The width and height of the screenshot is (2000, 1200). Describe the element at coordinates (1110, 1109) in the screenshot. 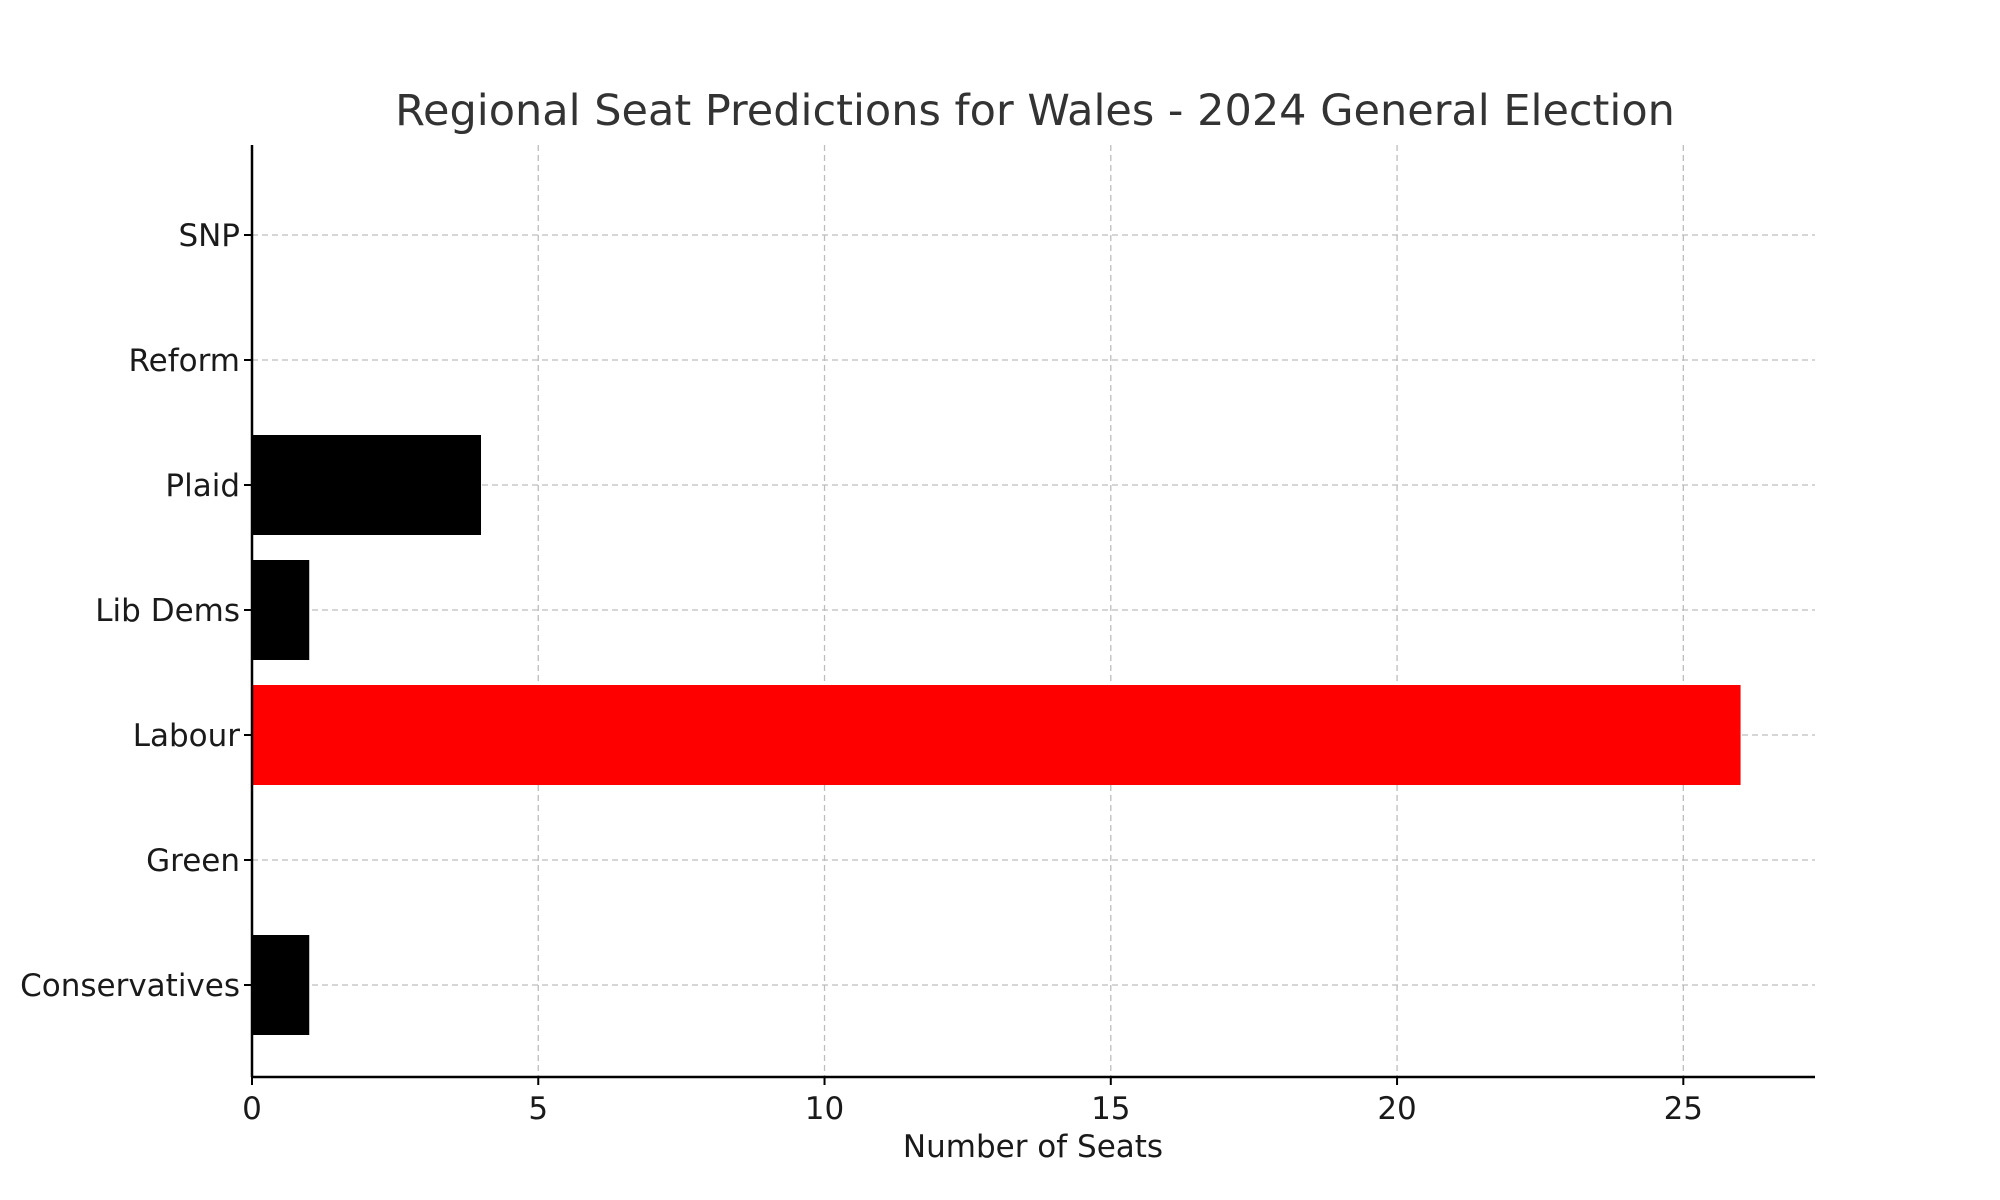

I see `x-tick-label: 15` at that location.